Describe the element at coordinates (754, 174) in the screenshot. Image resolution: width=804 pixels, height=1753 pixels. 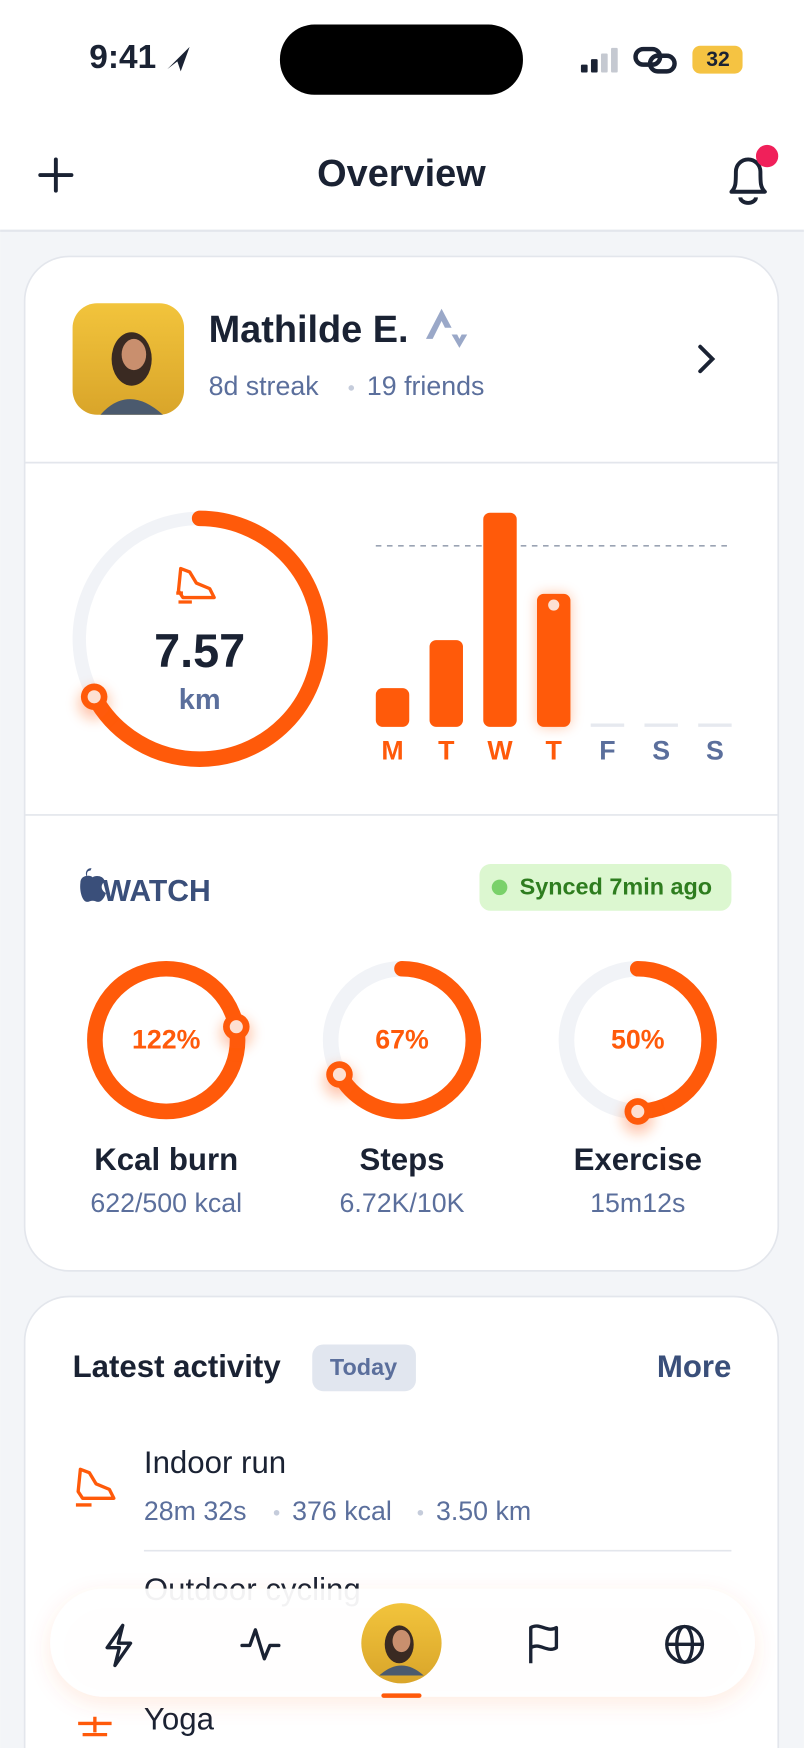
I see `notifications-button` at that location.